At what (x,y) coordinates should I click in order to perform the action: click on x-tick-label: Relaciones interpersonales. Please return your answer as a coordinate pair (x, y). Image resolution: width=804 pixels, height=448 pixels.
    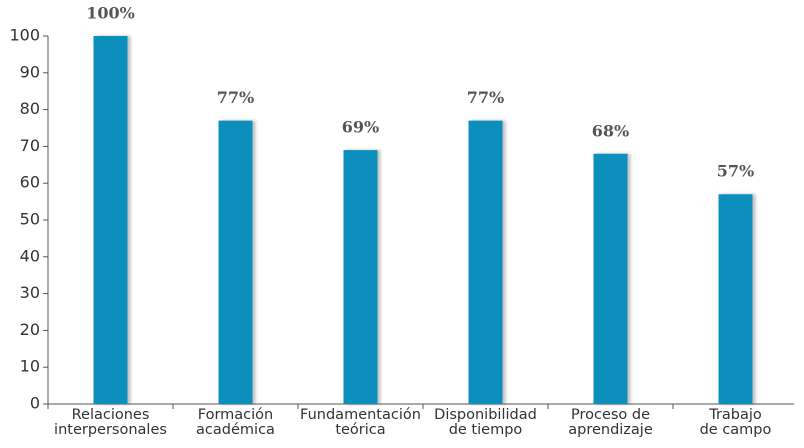
    Looking at the image, I should click on (110, 422).